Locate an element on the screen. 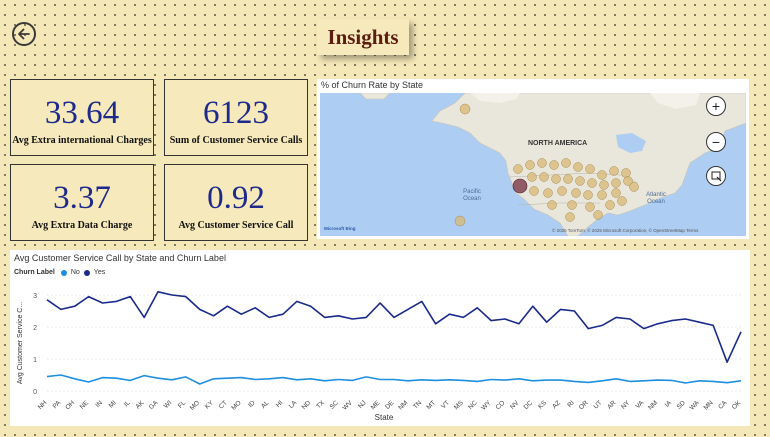 Image resolution: width=770 pixels, height=437 pixels. x-tick-label: OR is located at coordinates (584, 405).